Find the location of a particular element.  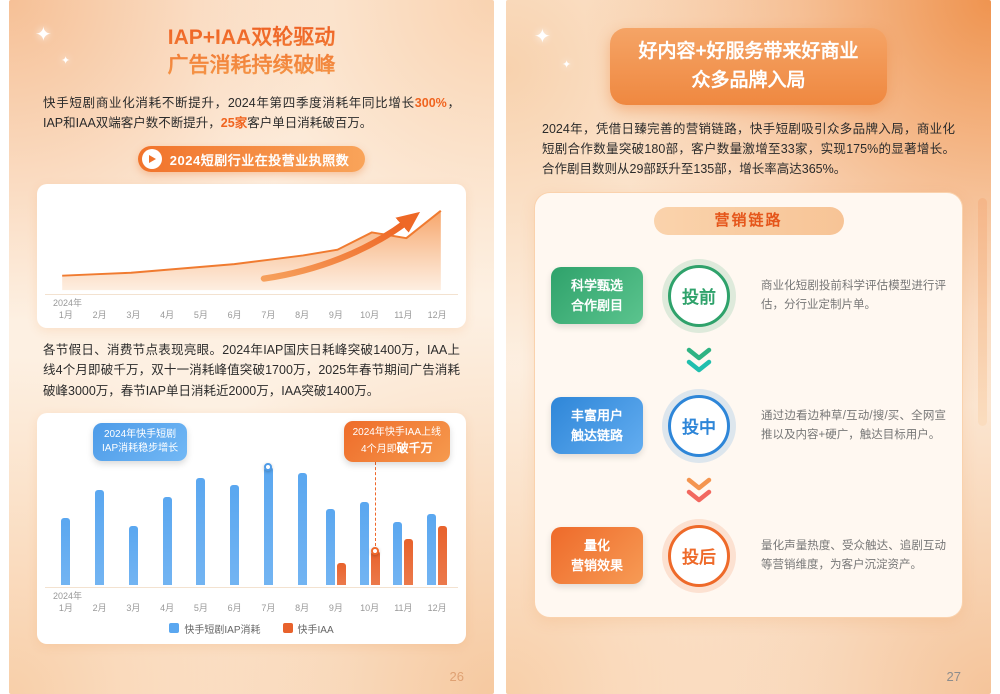

legend-label: 快手IAA is located at coordinates (315, 630).